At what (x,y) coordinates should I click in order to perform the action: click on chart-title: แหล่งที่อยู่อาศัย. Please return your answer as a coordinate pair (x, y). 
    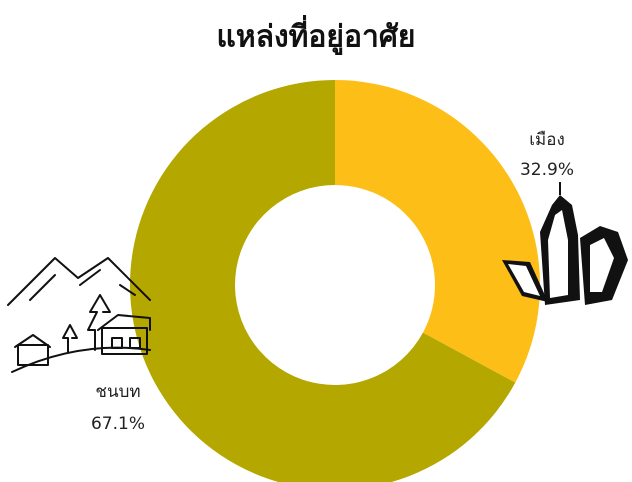
    Looking at the image, I should click on (316, 35).